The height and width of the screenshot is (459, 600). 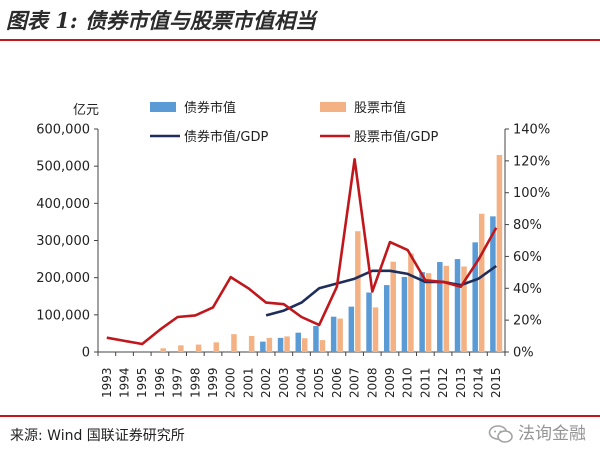 I want to click on y-left-tick-label: 100,000, so click(x=63, y=315).